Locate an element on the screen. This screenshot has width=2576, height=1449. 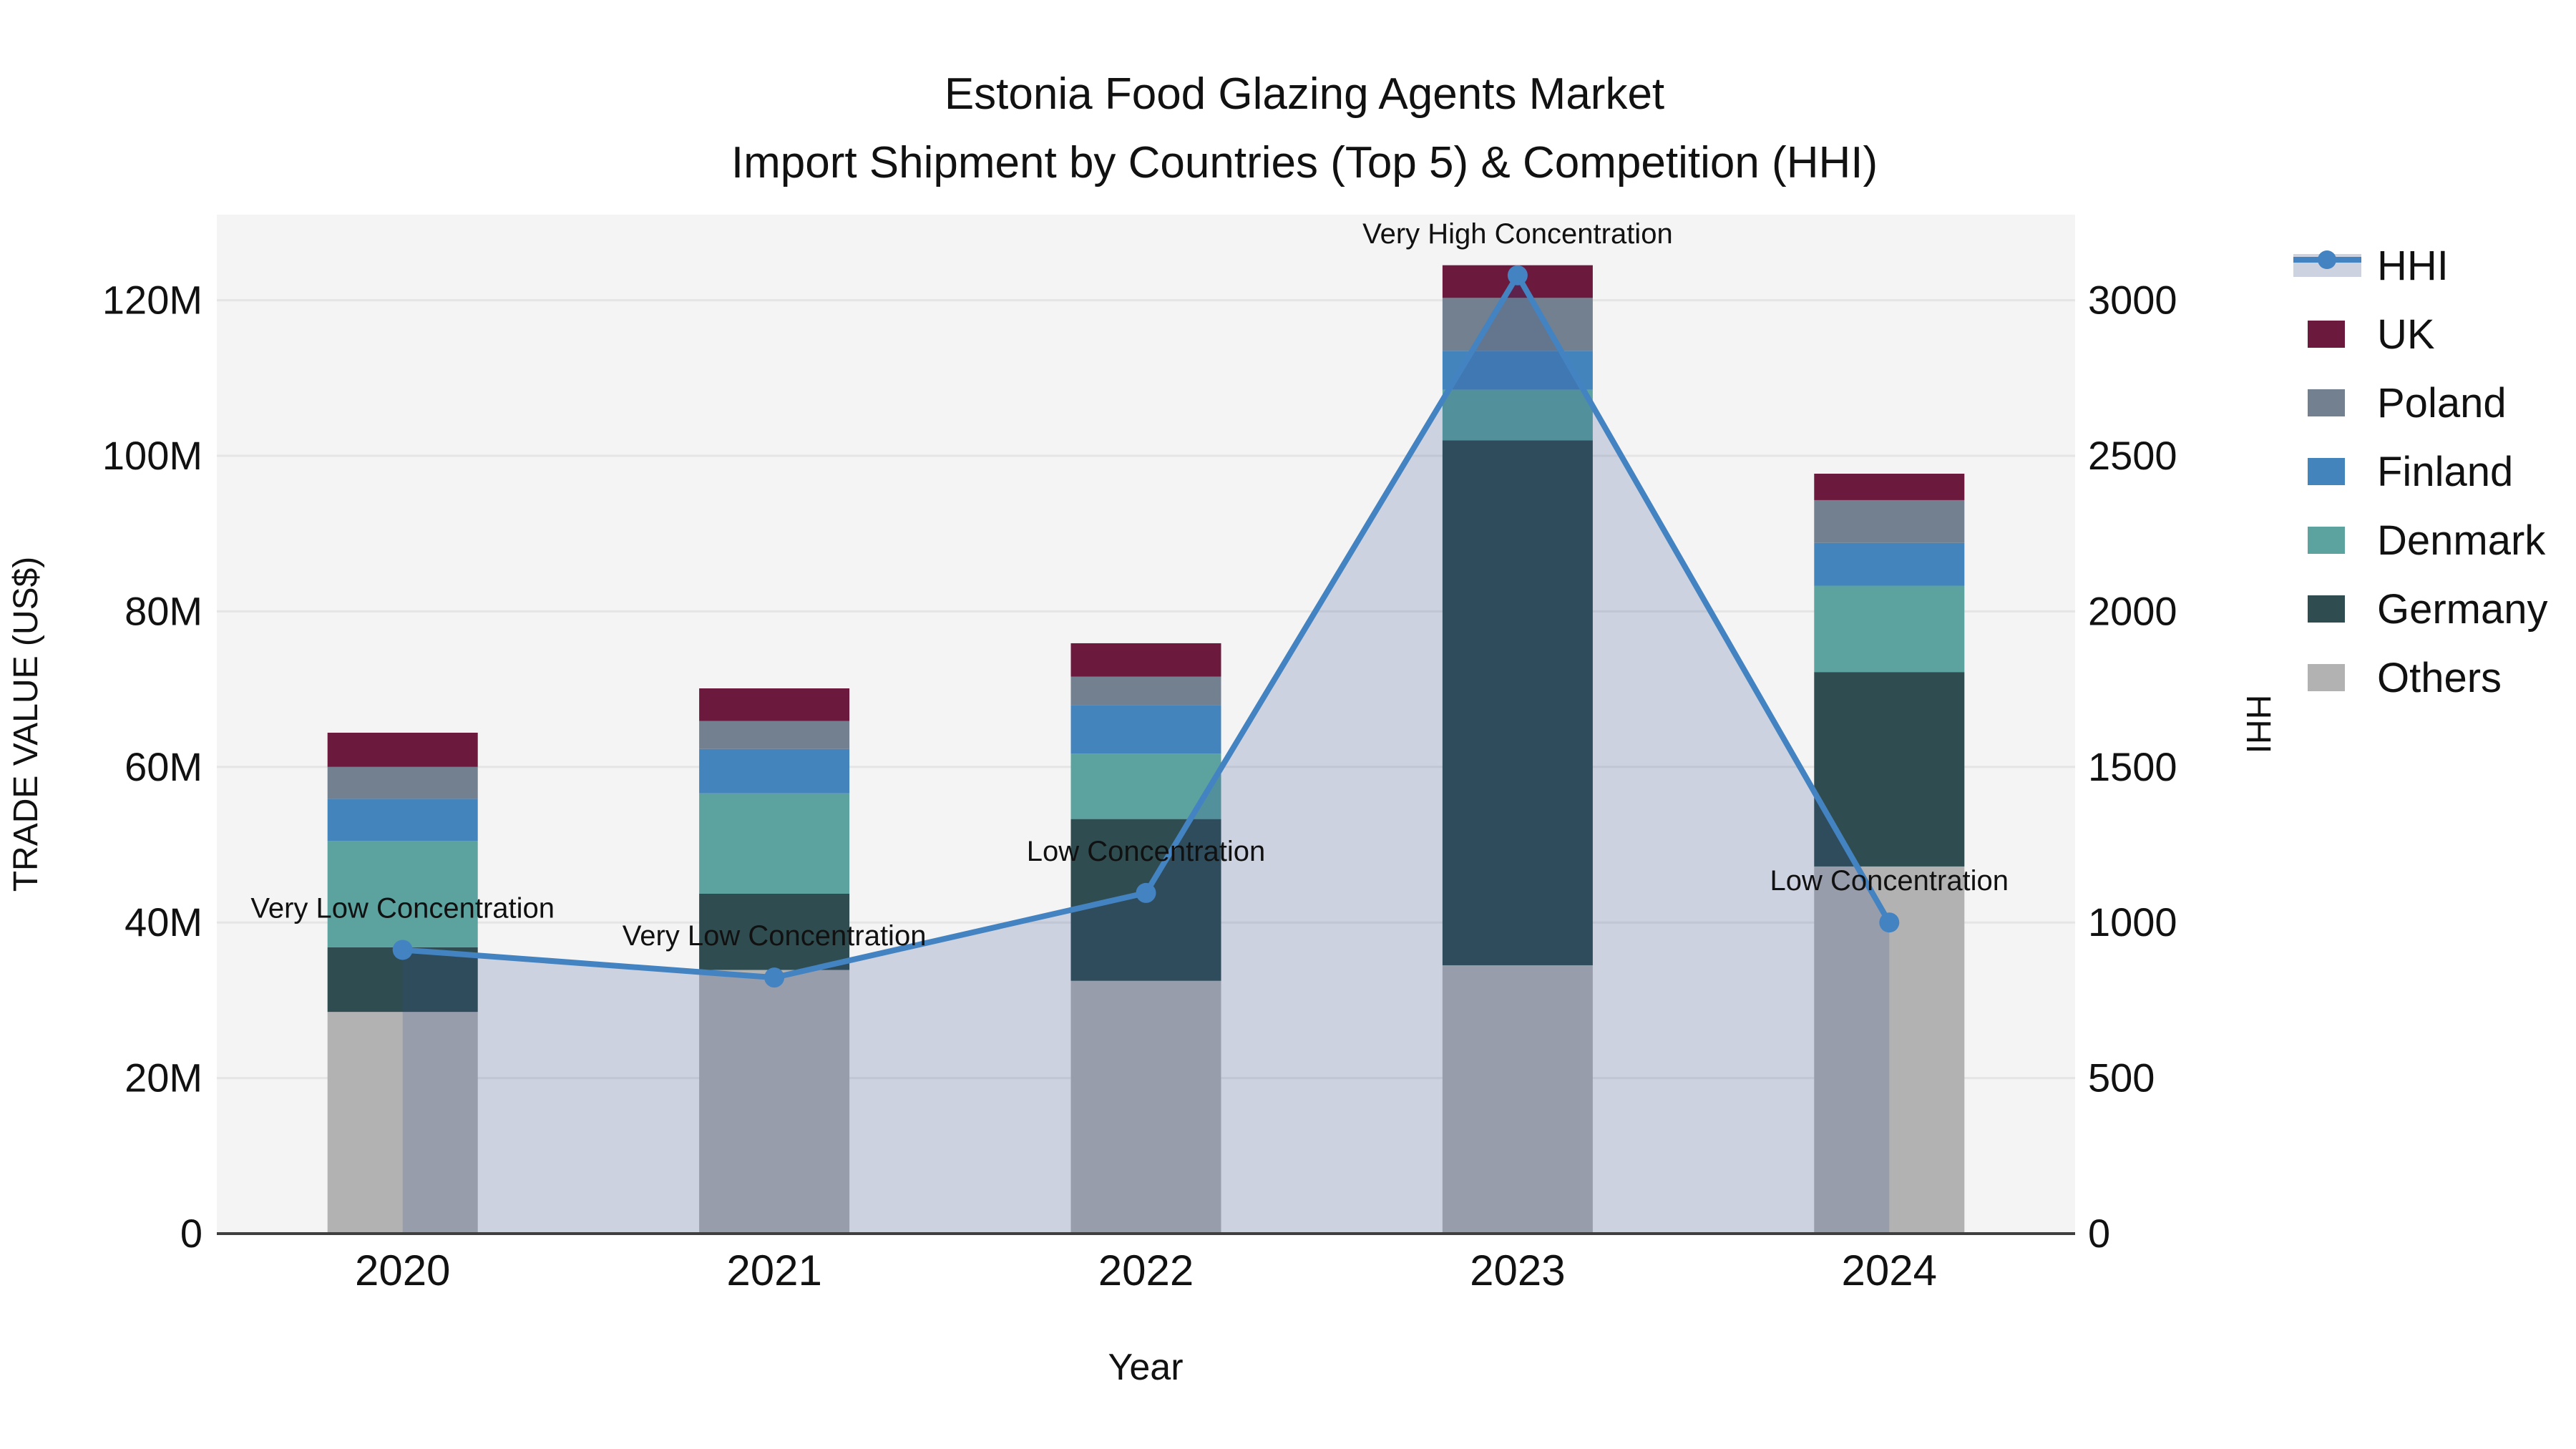
legend-item-finland: Finland is located at coordinates (2410, 472).